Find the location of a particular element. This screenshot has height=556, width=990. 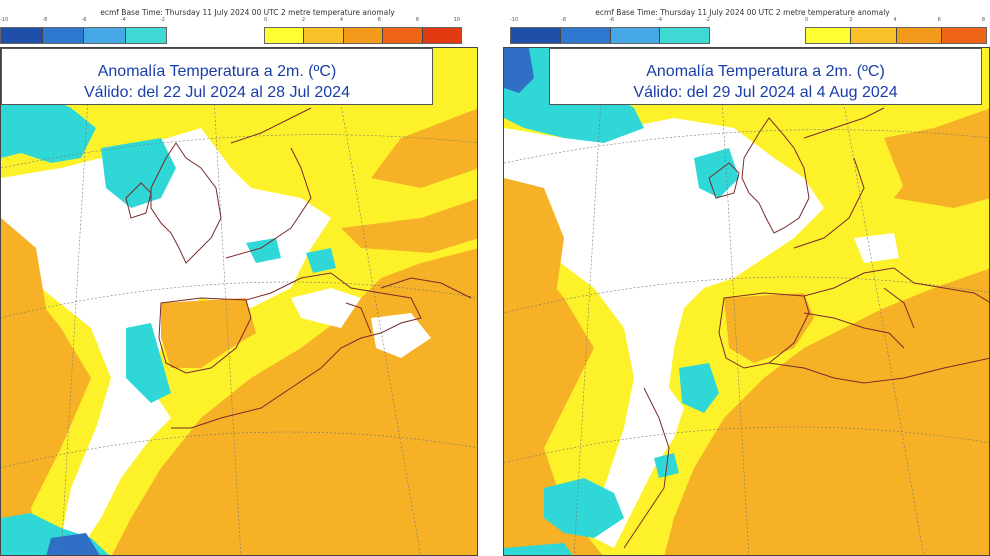

validity-period: Válido: del 29 Jul 2024 al 4 Aug 2024 is located at coordinates (765, 92).